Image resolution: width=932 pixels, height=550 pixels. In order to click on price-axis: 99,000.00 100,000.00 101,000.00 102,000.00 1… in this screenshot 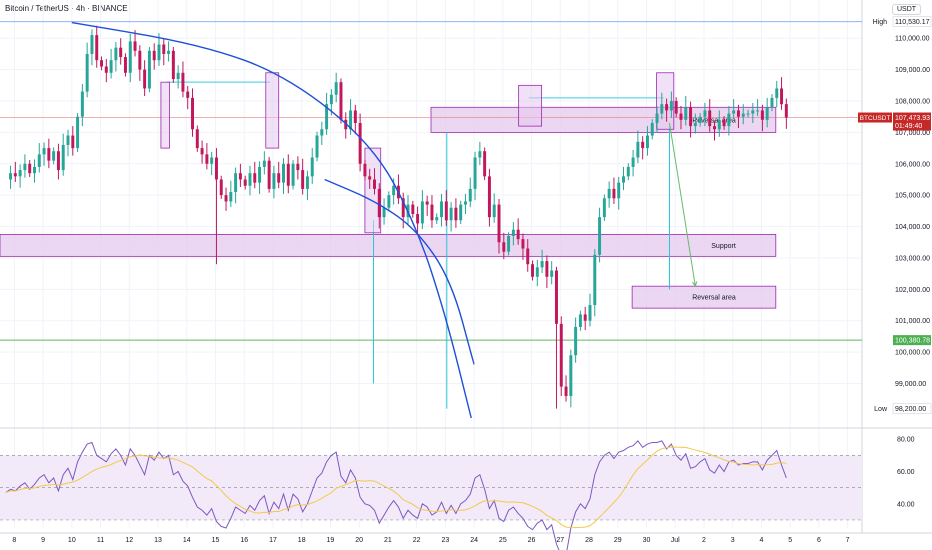, I will do `click(895, 262)`.